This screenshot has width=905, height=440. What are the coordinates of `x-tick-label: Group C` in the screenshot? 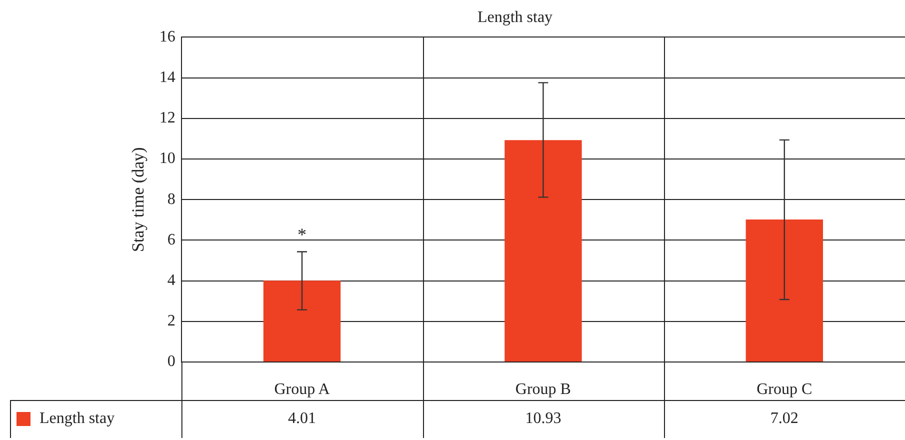 It's located at (784, 389).